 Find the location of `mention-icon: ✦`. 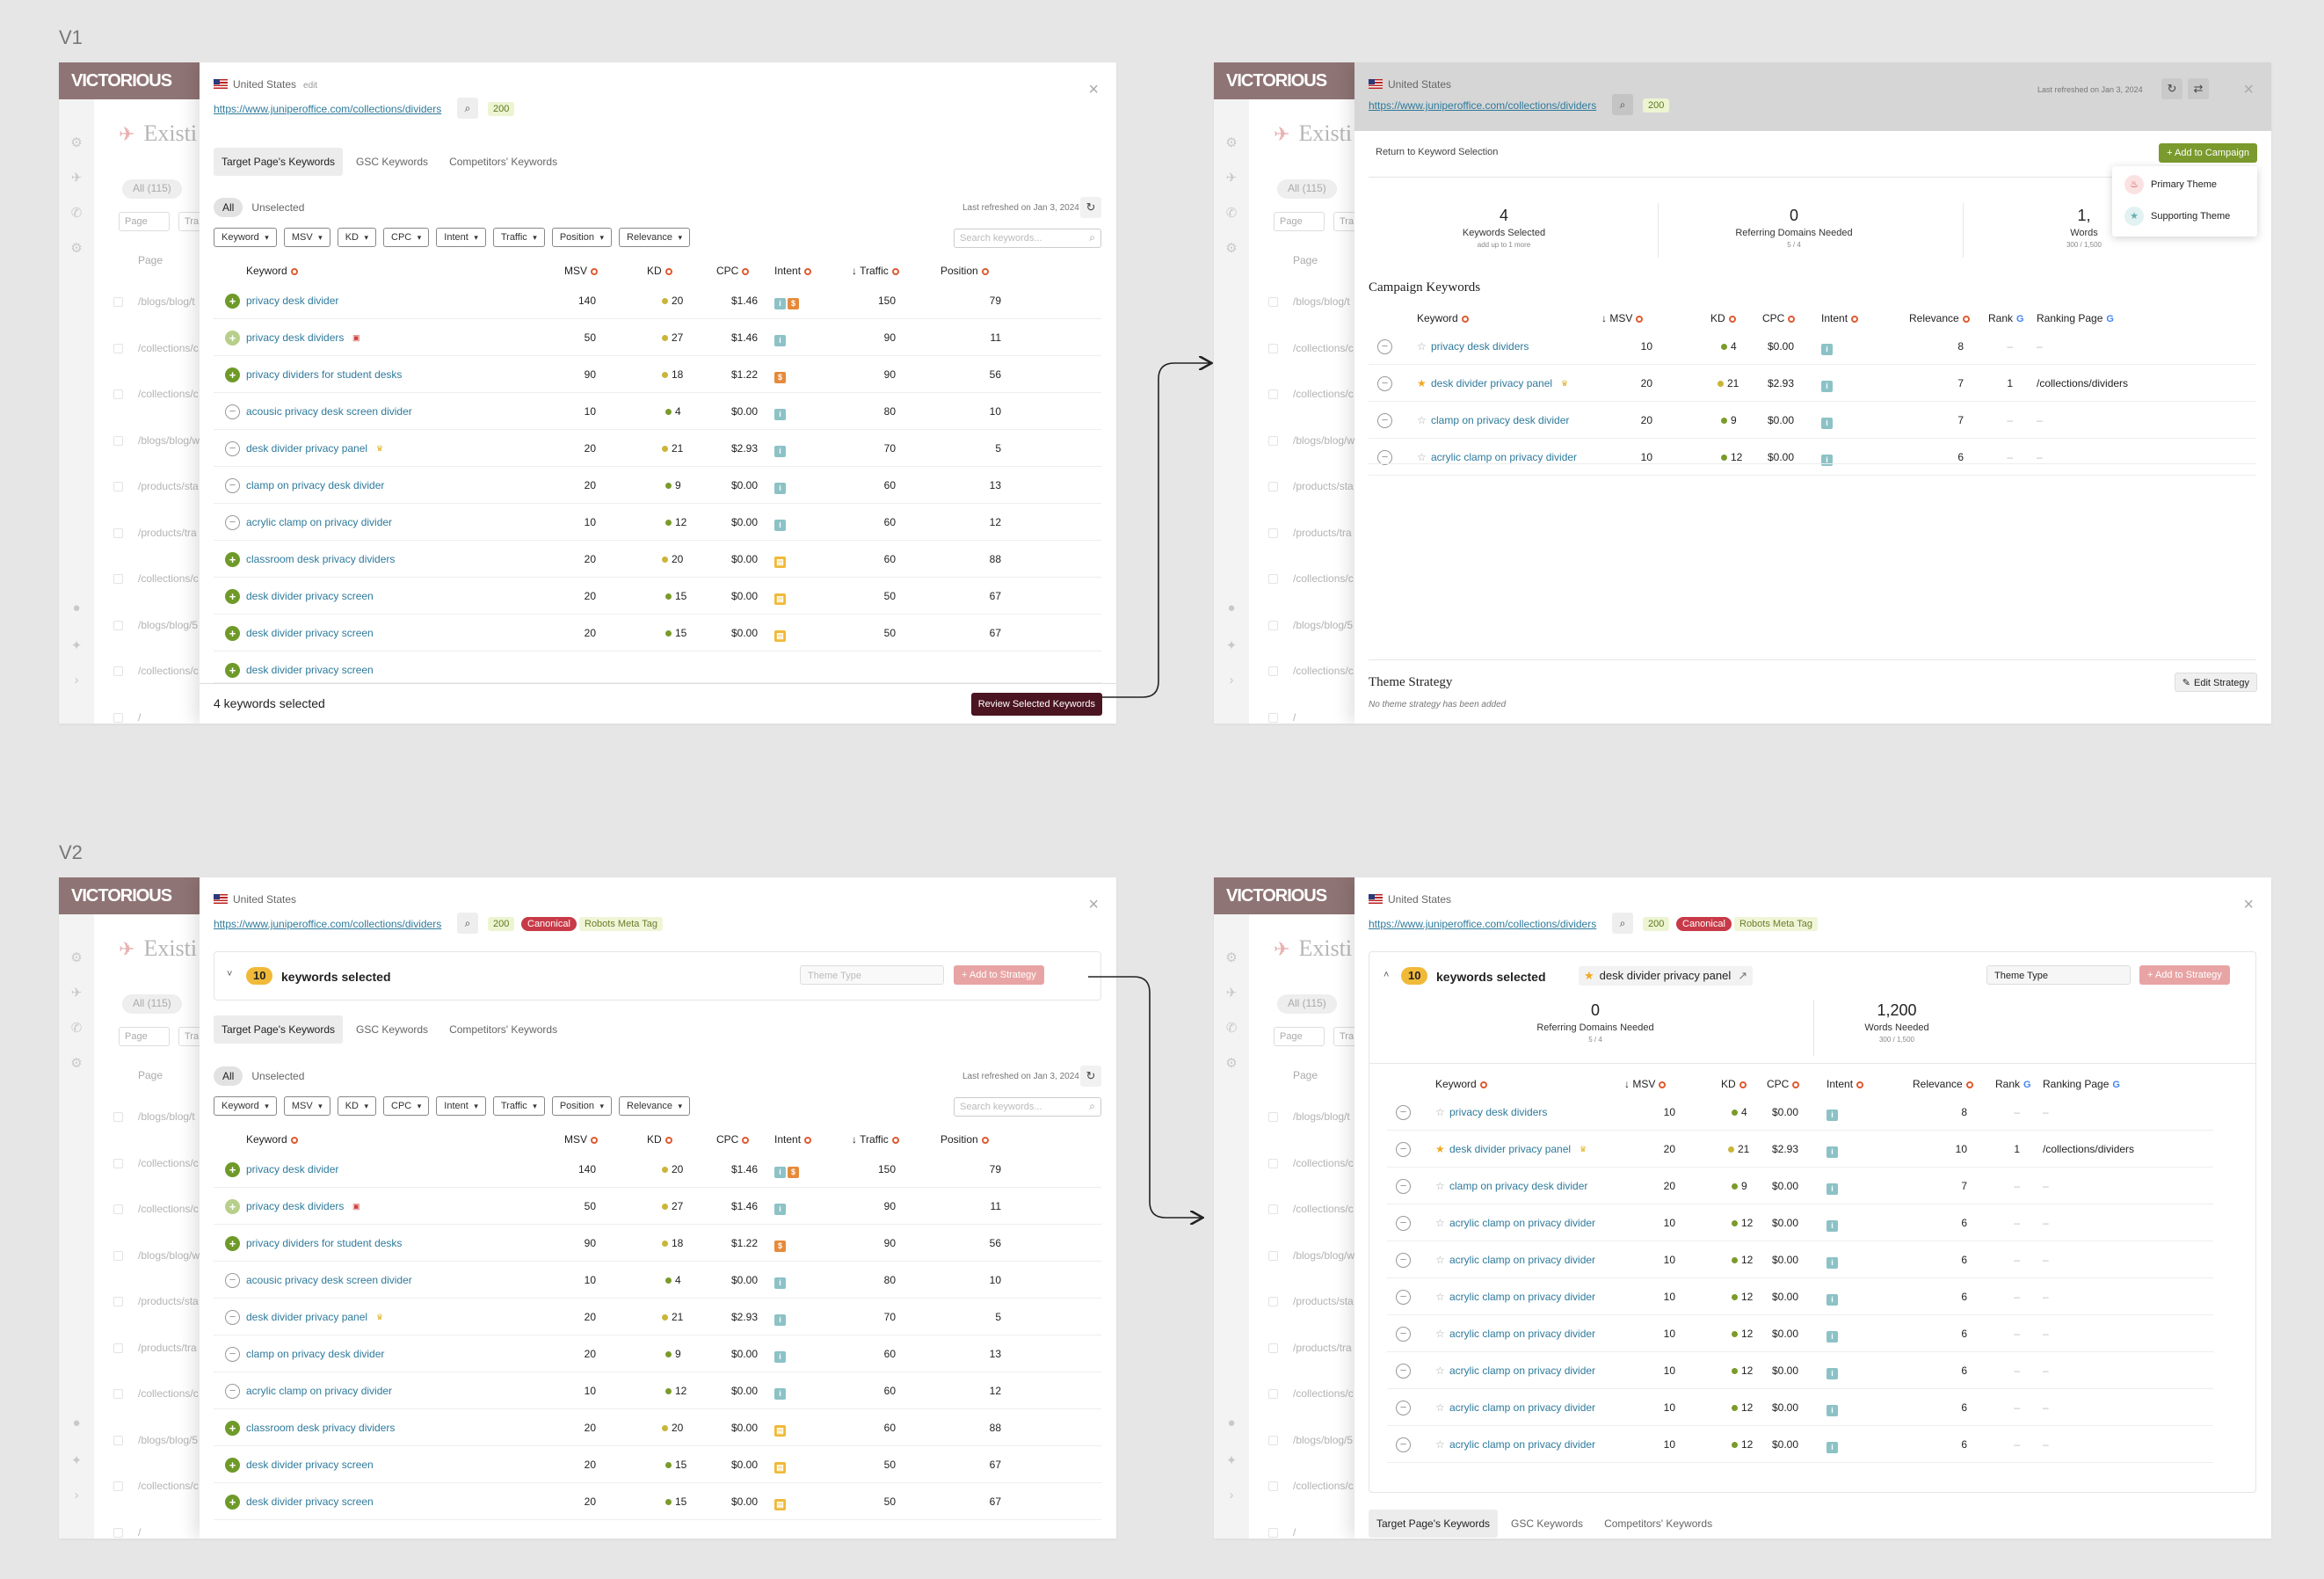

mention-icon: ✦ is located at coordinates (1231, 645).